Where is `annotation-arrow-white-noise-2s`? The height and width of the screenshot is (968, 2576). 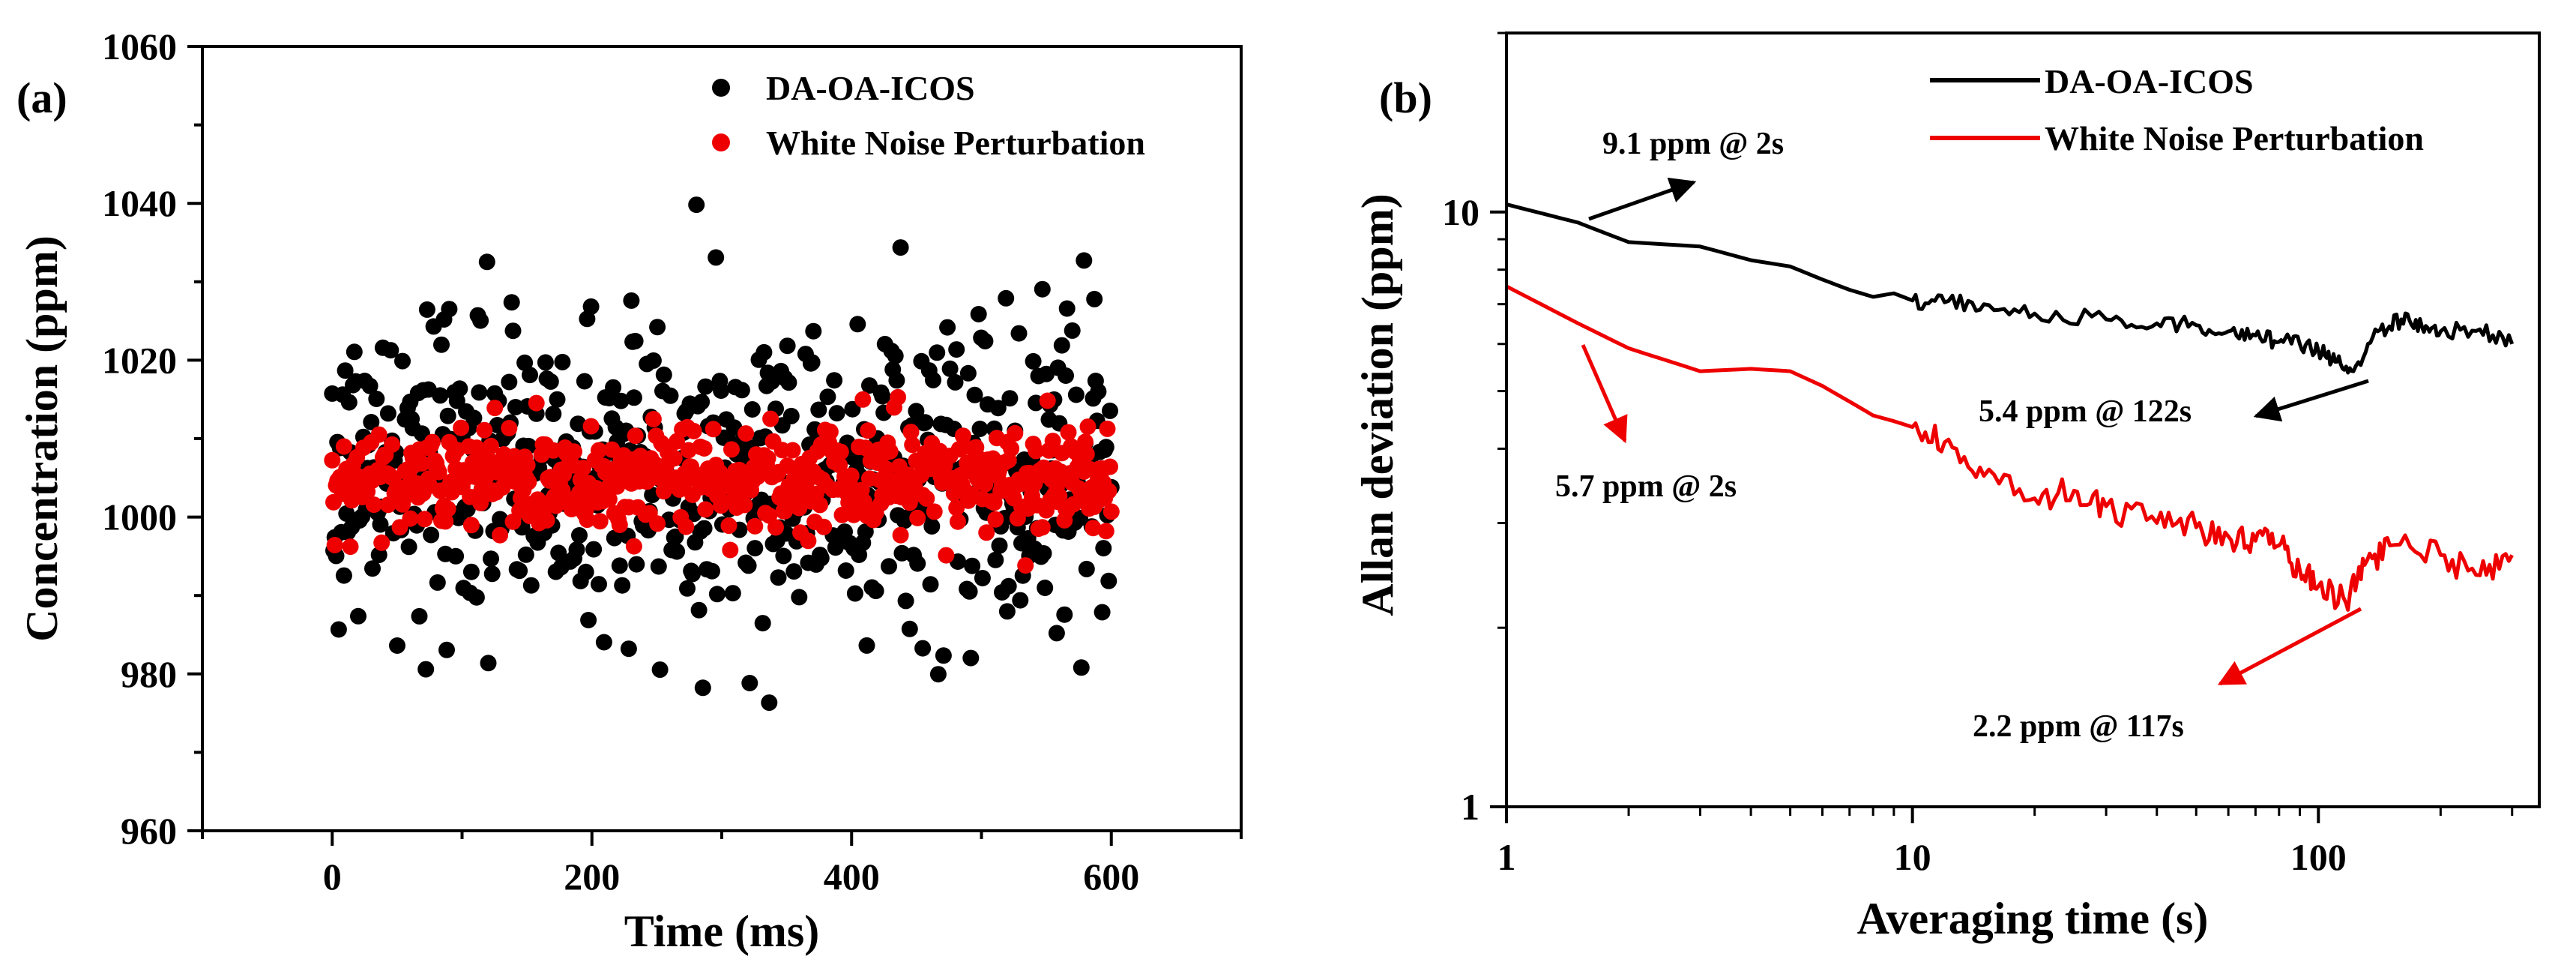 annotation-arrow-white-noise-2s is located at coordinates (1605, 393).